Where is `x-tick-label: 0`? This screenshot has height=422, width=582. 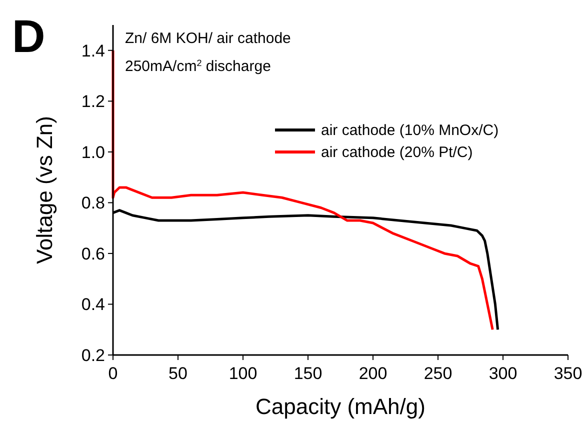 x-tick-label: 0 is located at coordinates (113, 373).